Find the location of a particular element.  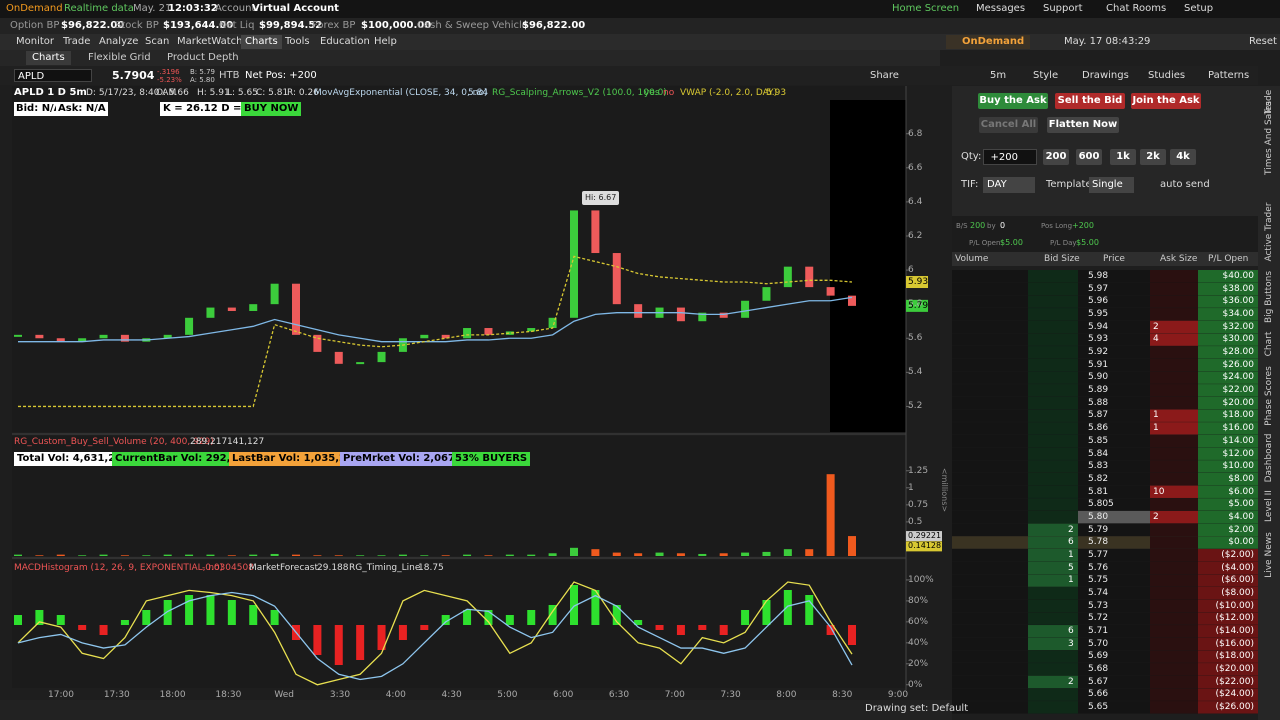

qty-preset: 600 is located at coordinates (1089, 157).